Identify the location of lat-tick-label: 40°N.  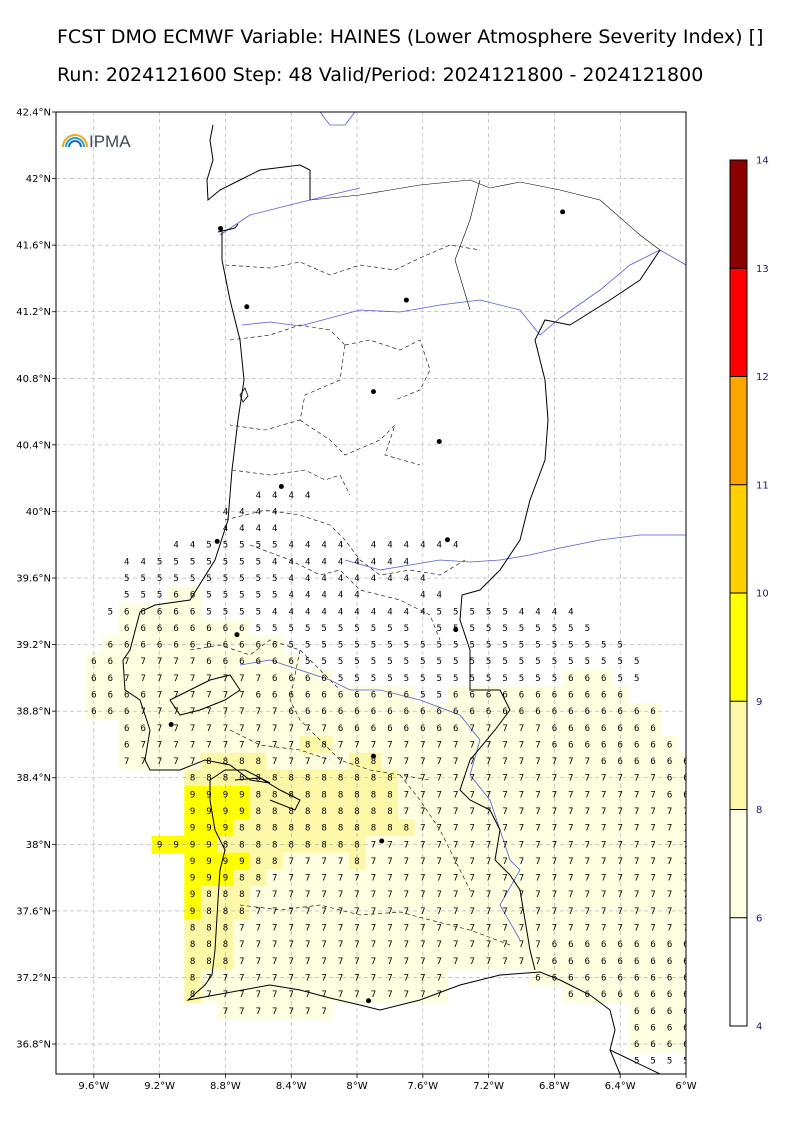
(38, 512).